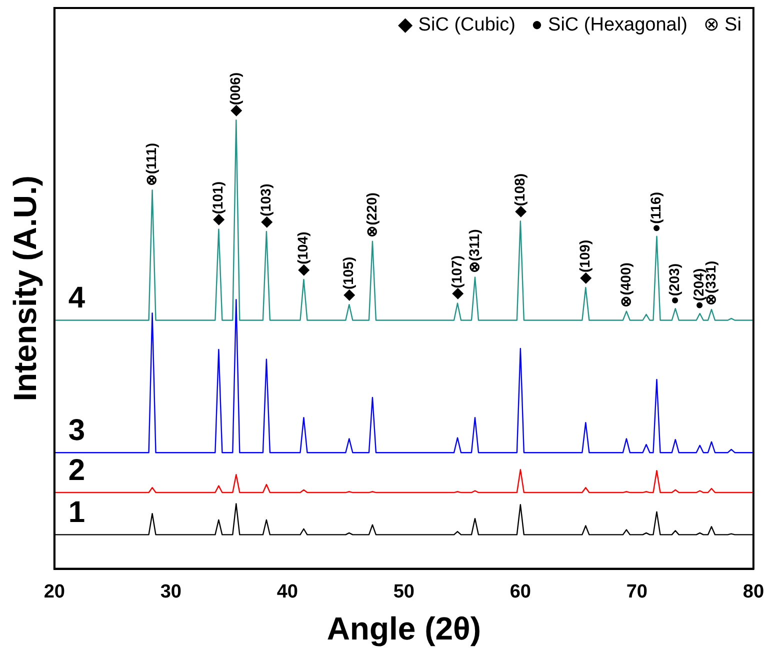 This screenshot has height=658, width=770. I want to click on series-label: 2, so click(77, 470).